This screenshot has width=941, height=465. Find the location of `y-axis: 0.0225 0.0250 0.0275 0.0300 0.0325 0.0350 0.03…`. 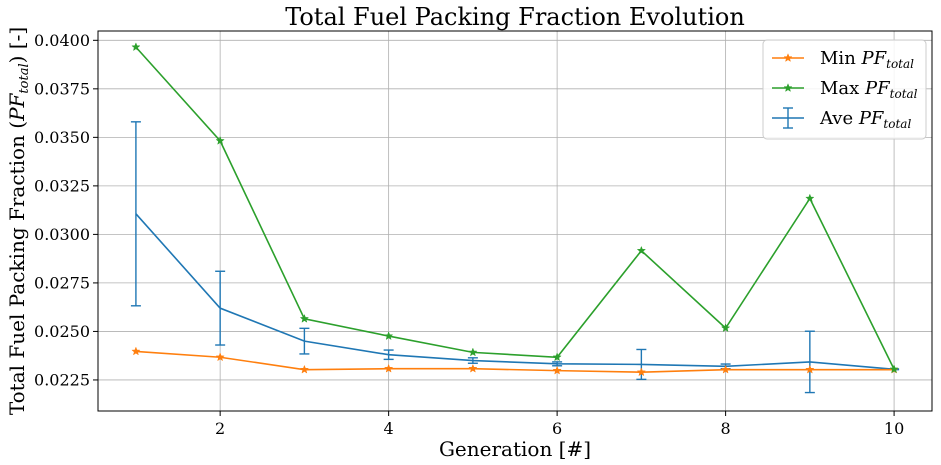

y-axis: 0.0225 0.0250 0.0275 0.0300 0.0325 0.0350 0.03… is located at coordinates (66, 210).